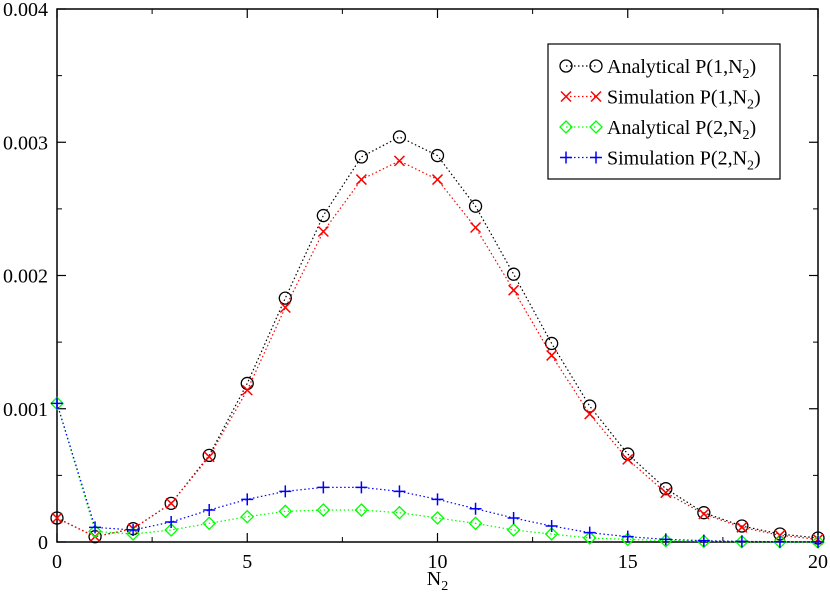  I want to click on x-axis-title: N2, so click(437, 581).